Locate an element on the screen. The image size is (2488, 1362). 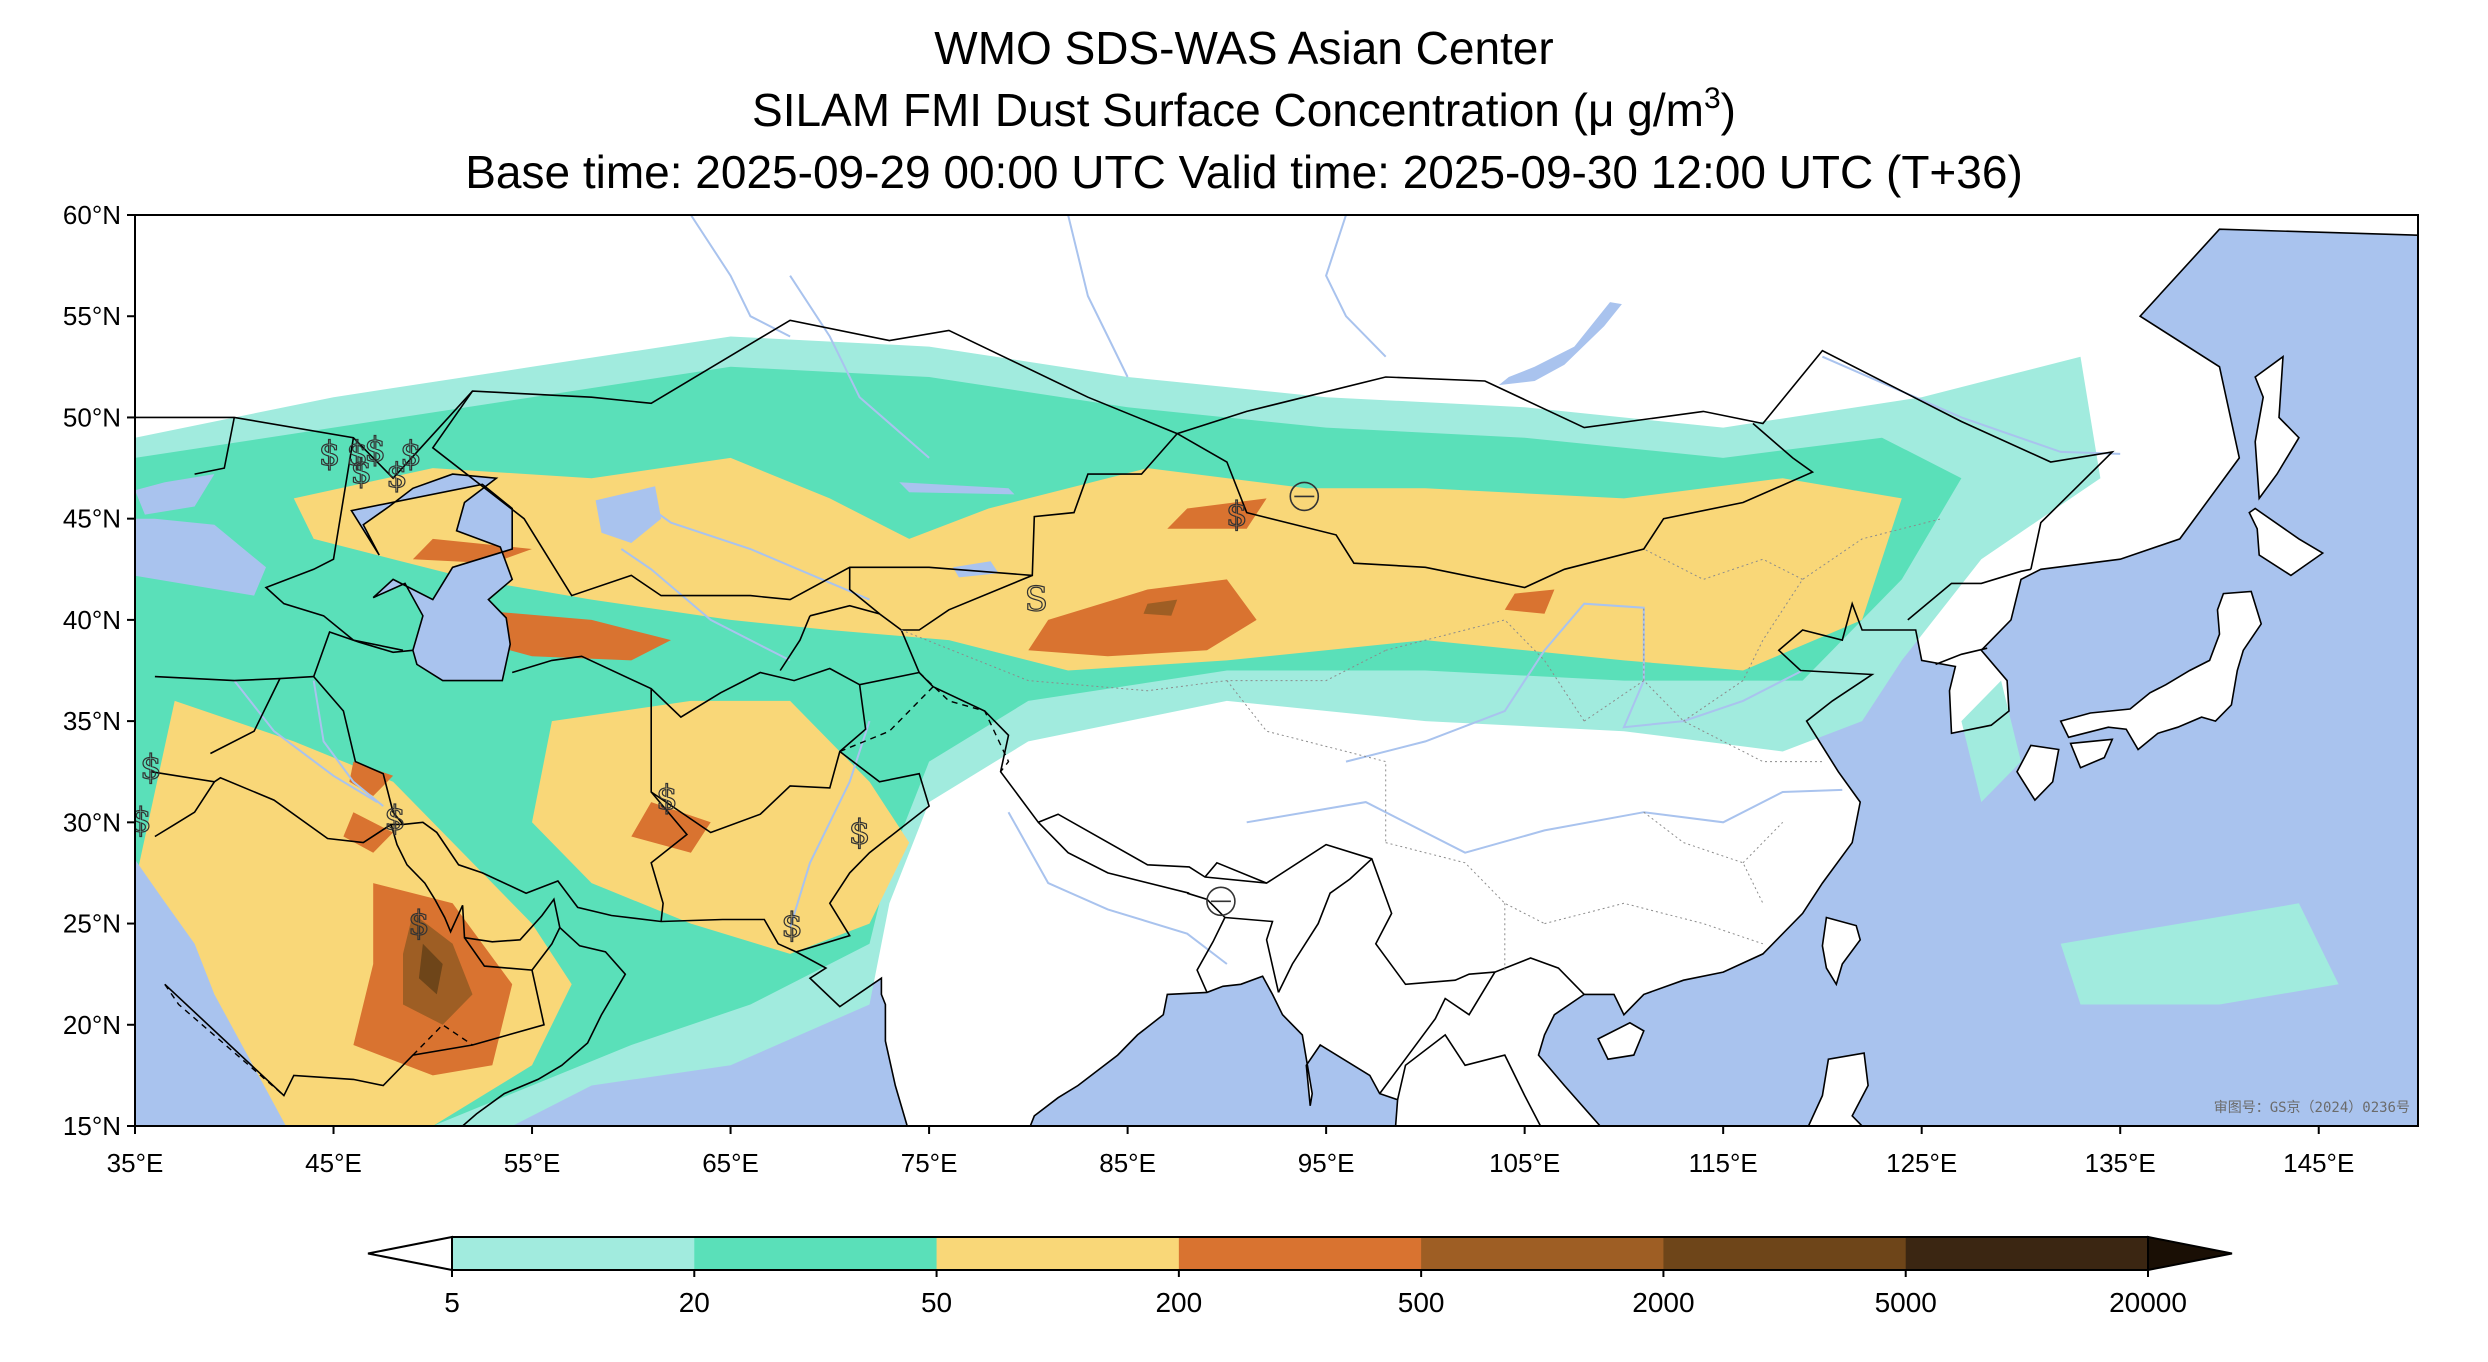
colorbar-over-arrow is located at coordinates (2190, 1253).